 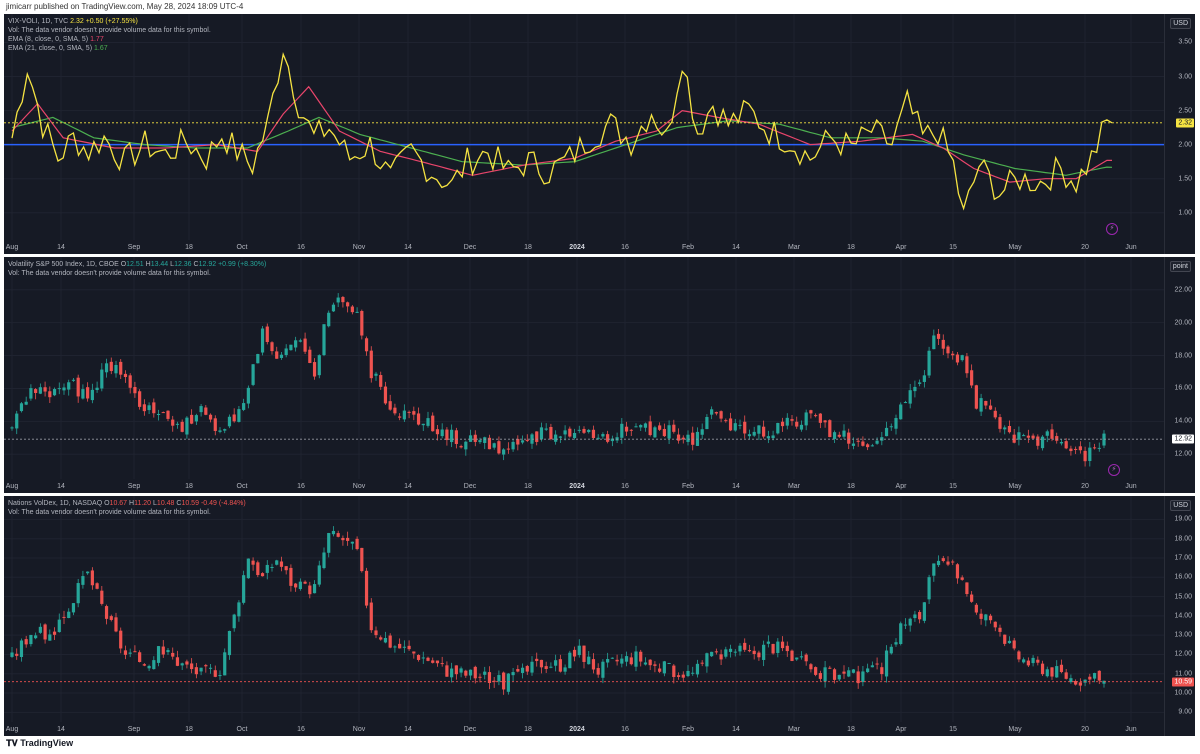 I want to click on unit-label: point, so click(x=1180, y=266).